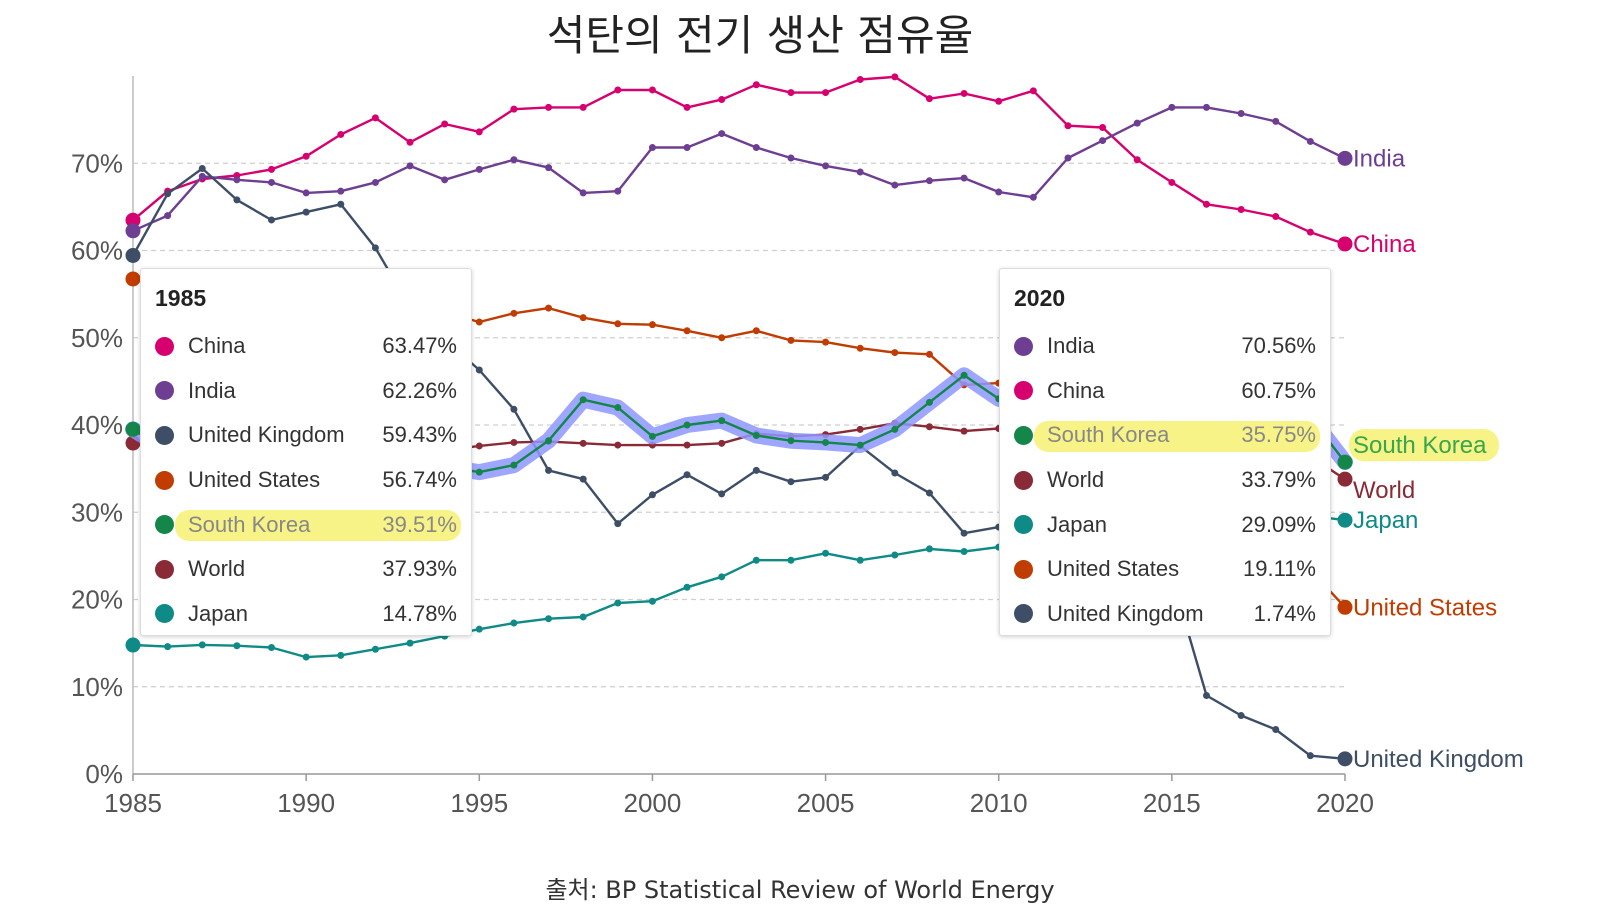 Image resolution: width=1600 pixels, height=905 pixels. I want to click on series-name: India, so click(212, 390).